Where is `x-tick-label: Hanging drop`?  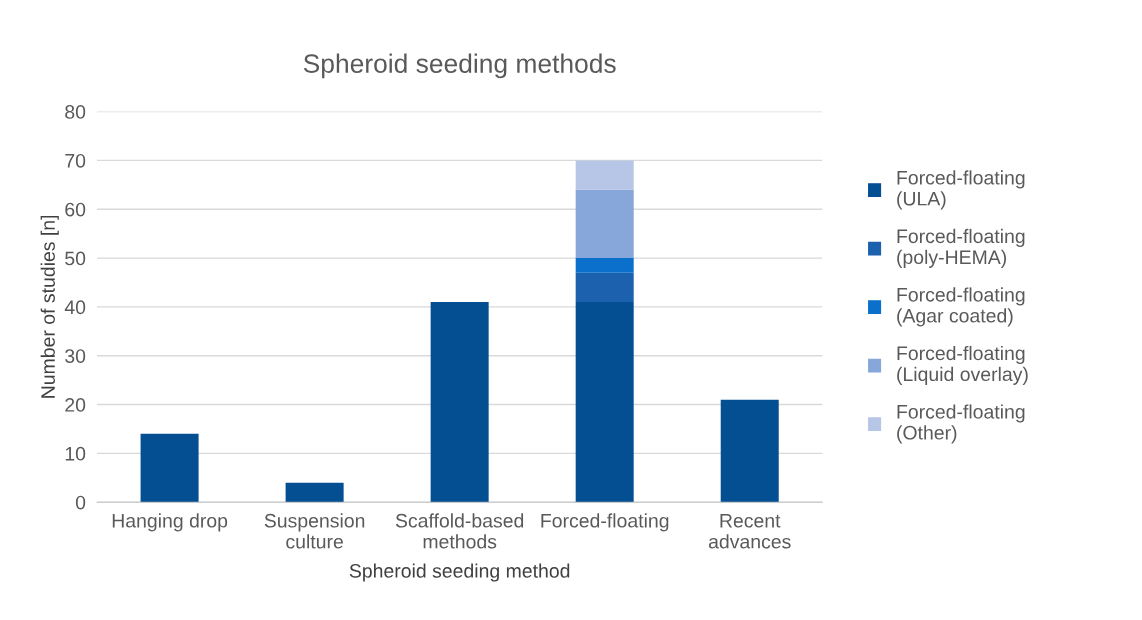 x-tick-label: Hanging drop is located at coordinates (170, 522).